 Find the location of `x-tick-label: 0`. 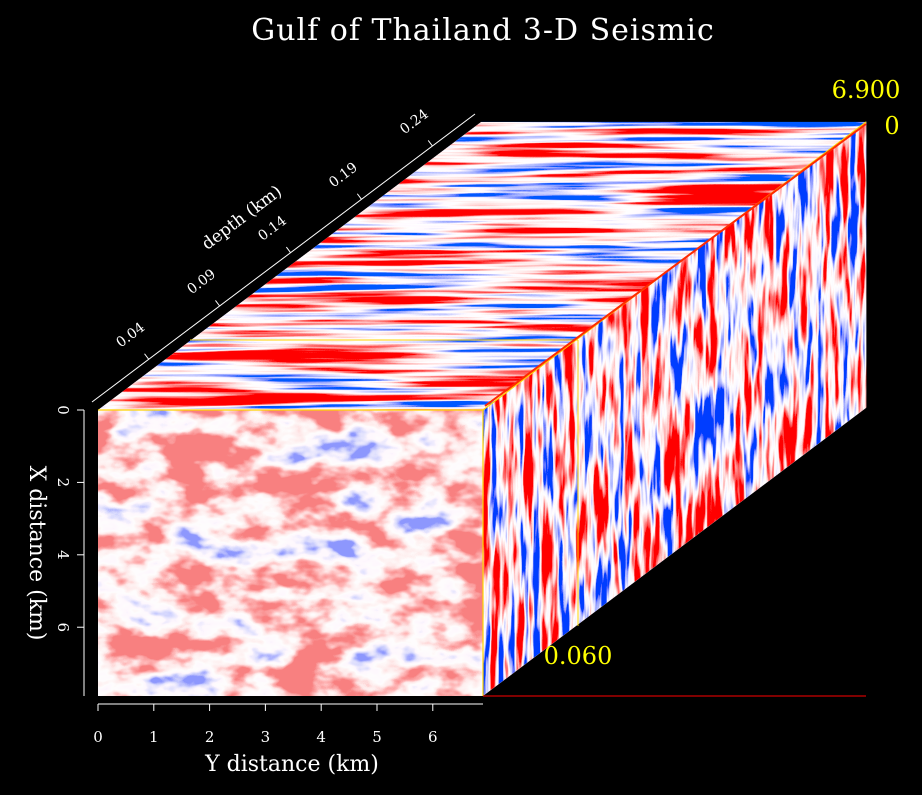

x-tick-label: 0 is located at coordinates (98, 737).